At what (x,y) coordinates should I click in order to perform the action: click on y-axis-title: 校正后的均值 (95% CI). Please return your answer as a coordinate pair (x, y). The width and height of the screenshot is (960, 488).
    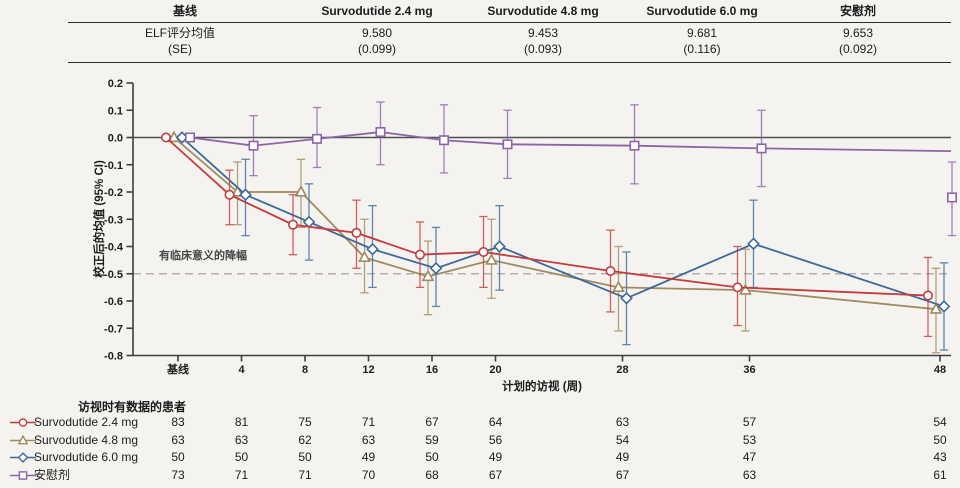
    Looking at the image, I should click on (99, 219).